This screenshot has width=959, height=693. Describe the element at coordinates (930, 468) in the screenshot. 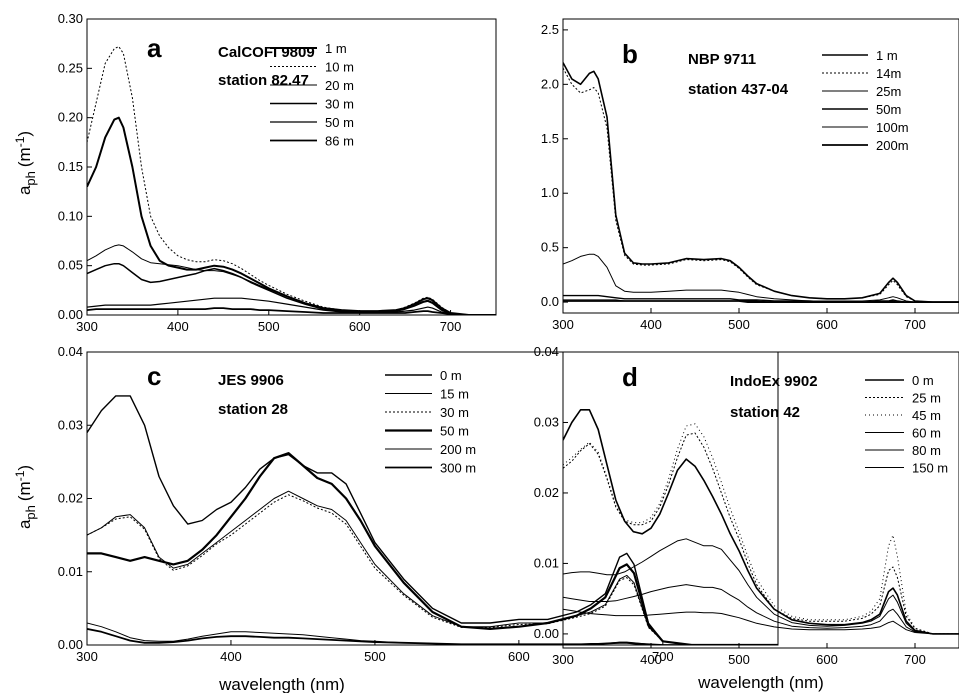

I see `legend-label: 150 m` at that location.